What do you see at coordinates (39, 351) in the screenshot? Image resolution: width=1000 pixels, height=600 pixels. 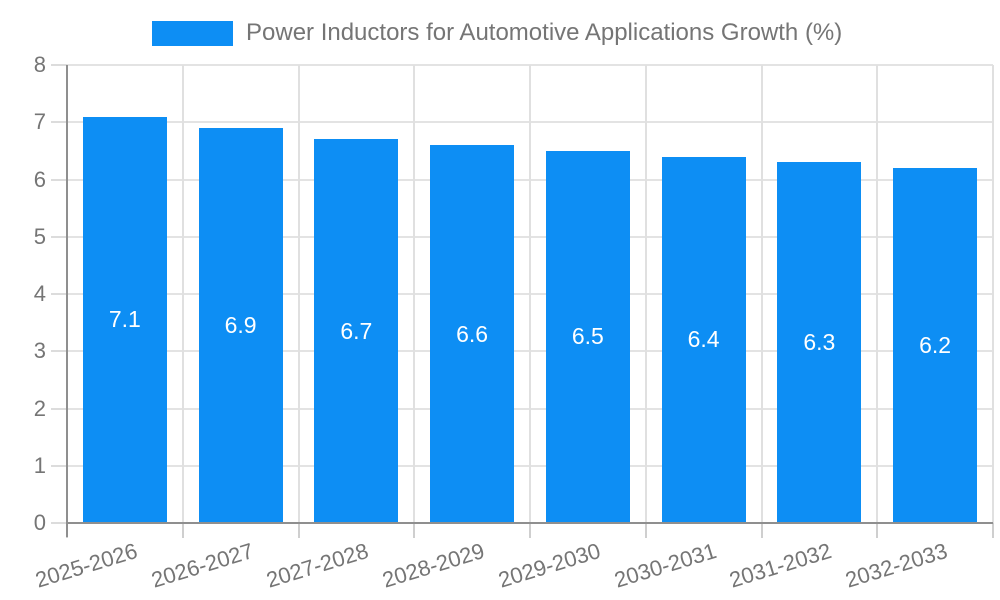 I see `y-tick-label: 3` at bounding box center [39, 351].